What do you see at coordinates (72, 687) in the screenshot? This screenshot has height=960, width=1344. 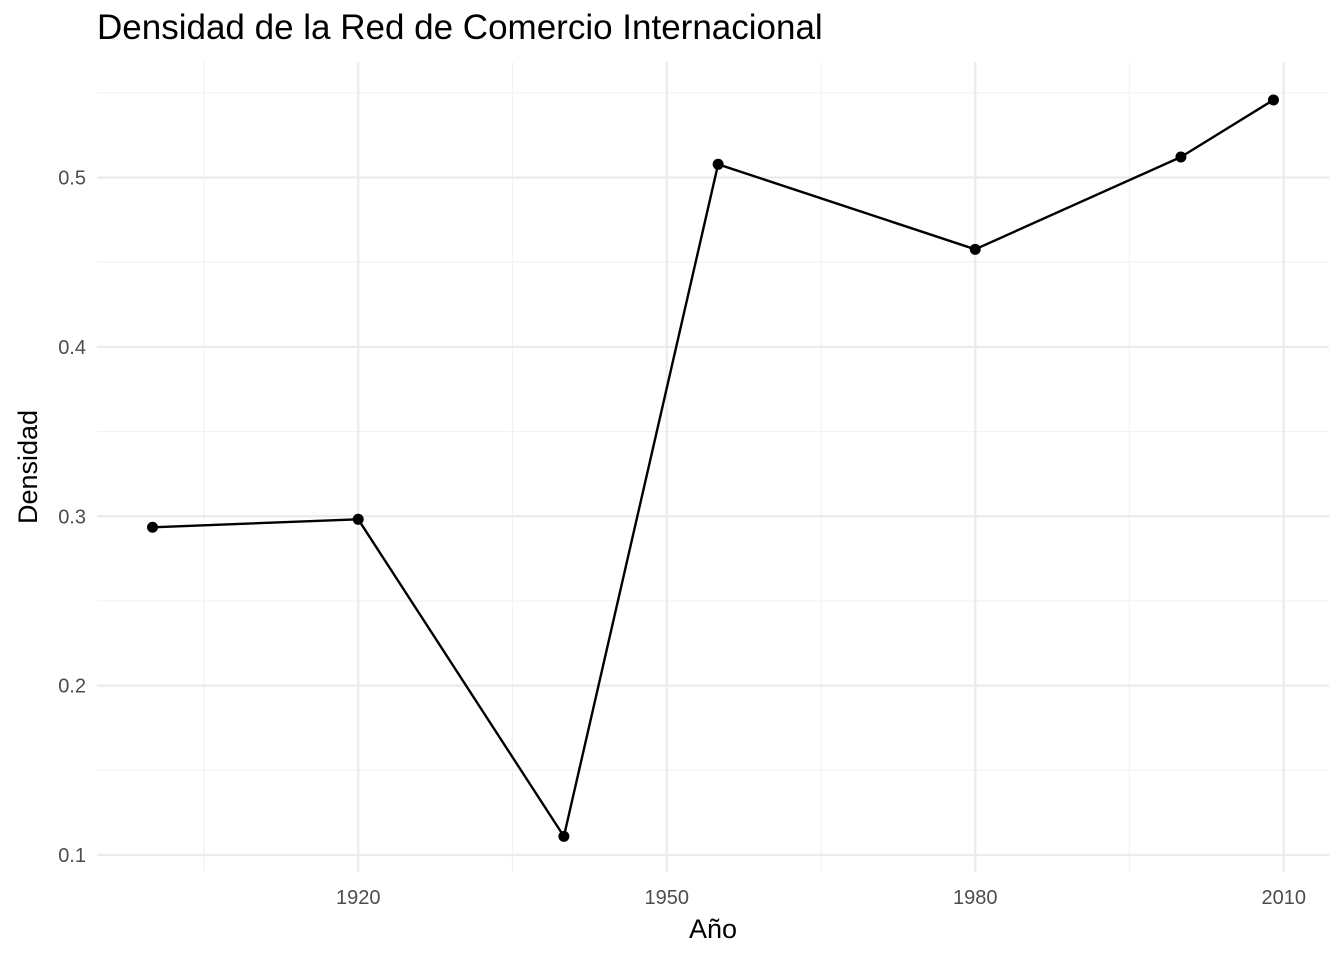 I see `y-tick-label: 0.2` at bounding box center [72, 687].